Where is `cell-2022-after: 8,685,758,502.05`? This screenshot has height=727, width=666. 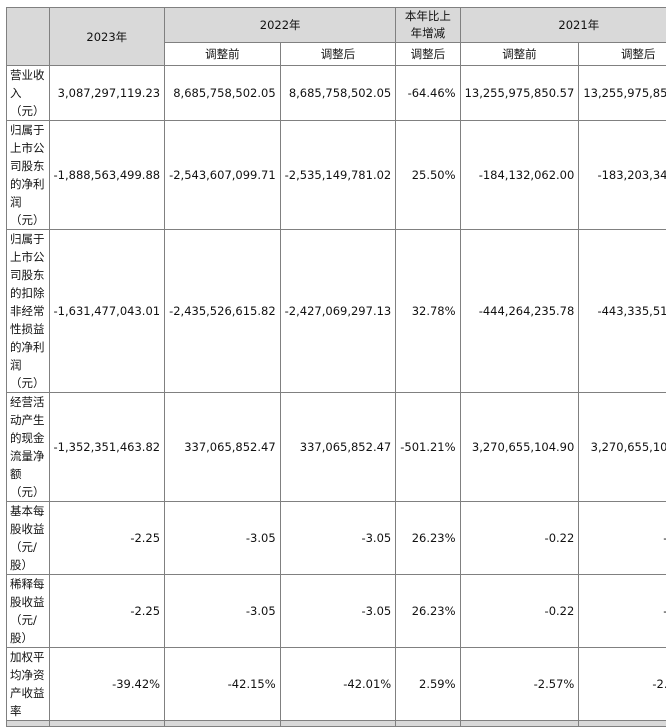
cell-2022-after: 8,685,758,502.05 is located at coordinates (338, 93).